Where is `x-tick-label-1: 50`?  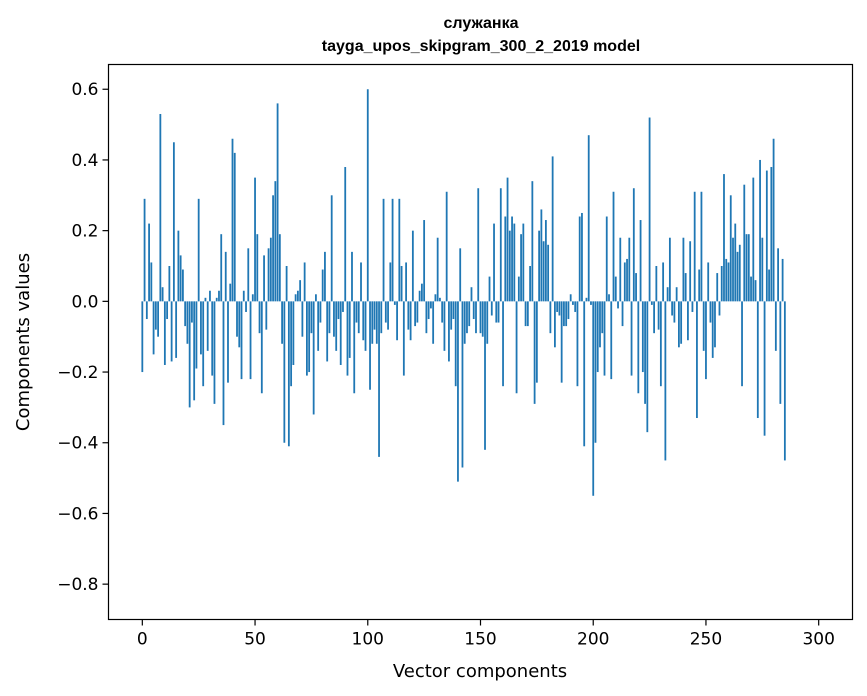
x-tick-label-1: 50 is located at coordinates (255, 640).